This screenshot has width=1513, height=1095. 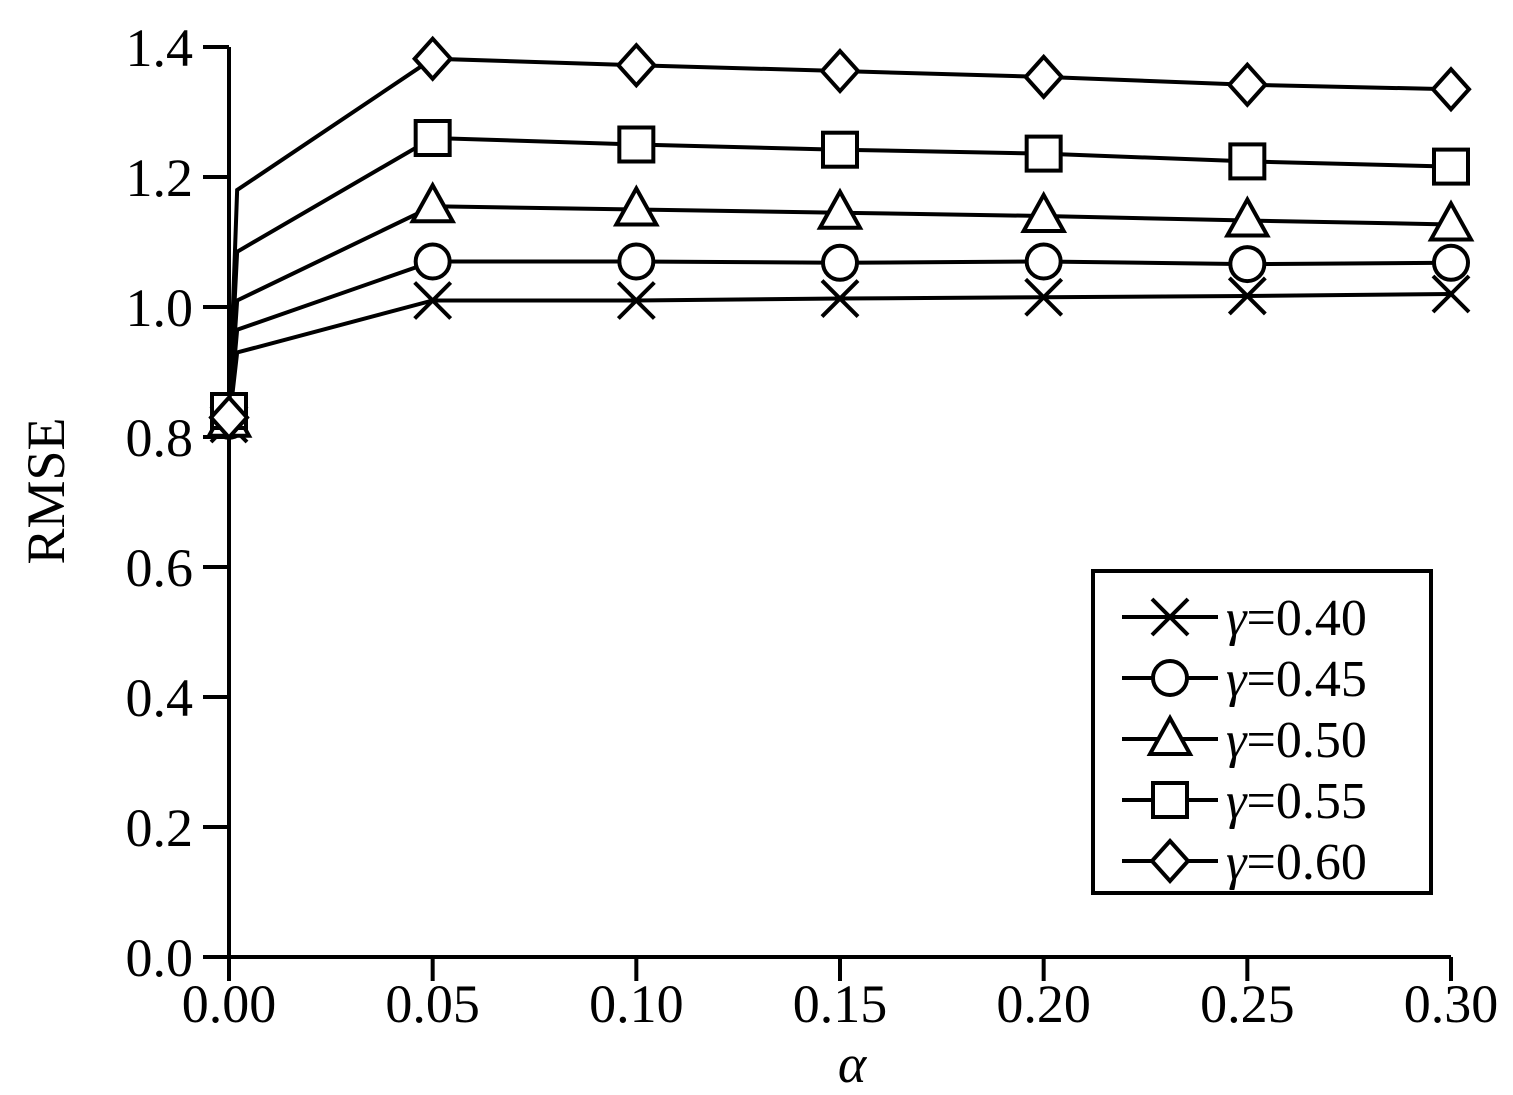 I want to click on legend-item: γ=0.50, so click(x=1244, y=740).